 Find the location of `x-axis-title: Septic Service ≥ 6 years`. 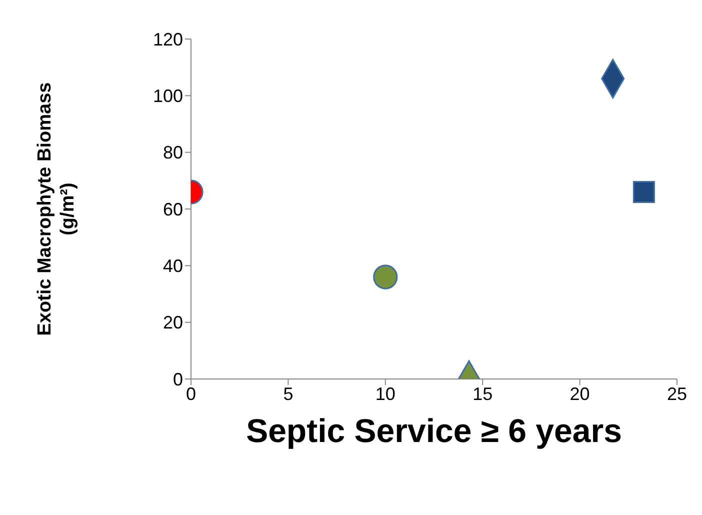

x-axis-title: Septic Service ≥ 6 years is located at coordinates (434, 430).